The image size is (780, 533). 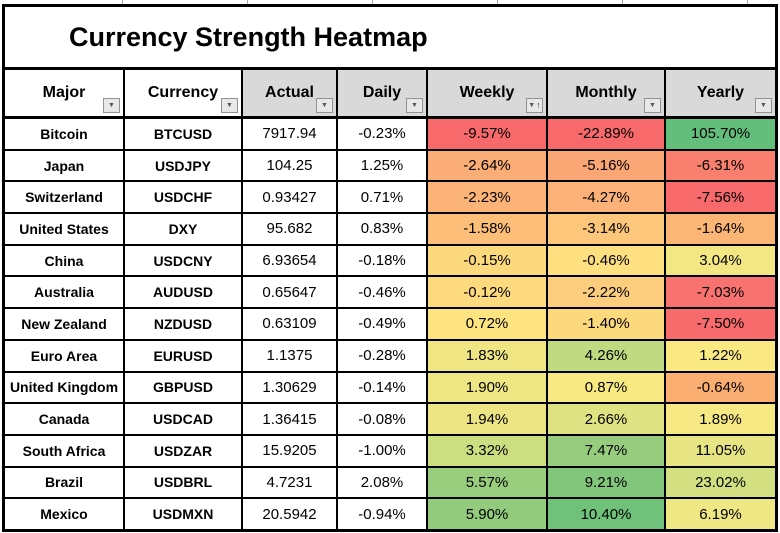 What do you see at coordinates (290, 229) in the screenshot?
I see `actual-cell: 95.682` at bounding box center [290, 229].